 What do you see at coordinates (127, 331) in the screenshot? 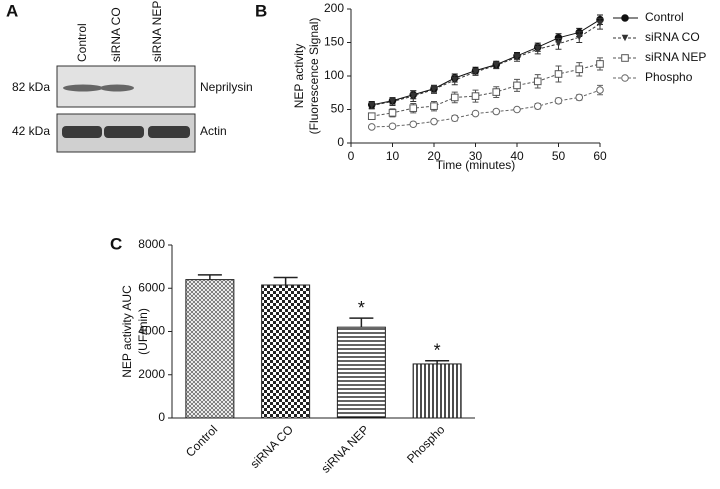
I see `y-axis-title: NEP activity AUC` at bounding box center [127, 331].